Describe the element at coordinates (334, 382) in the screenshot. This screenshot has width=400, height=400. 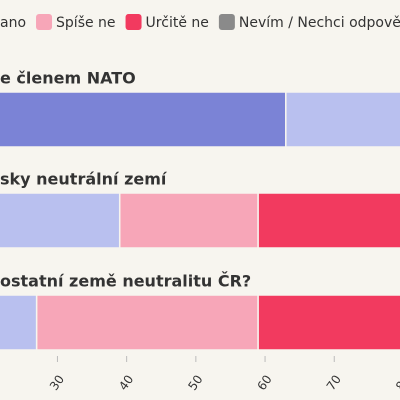
I see `x-tick-label: 70` at that location.